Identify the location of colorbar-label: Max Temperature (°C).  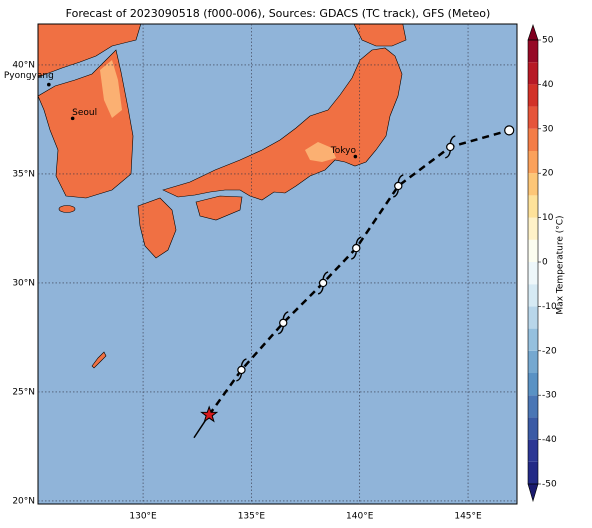
(561, 264).